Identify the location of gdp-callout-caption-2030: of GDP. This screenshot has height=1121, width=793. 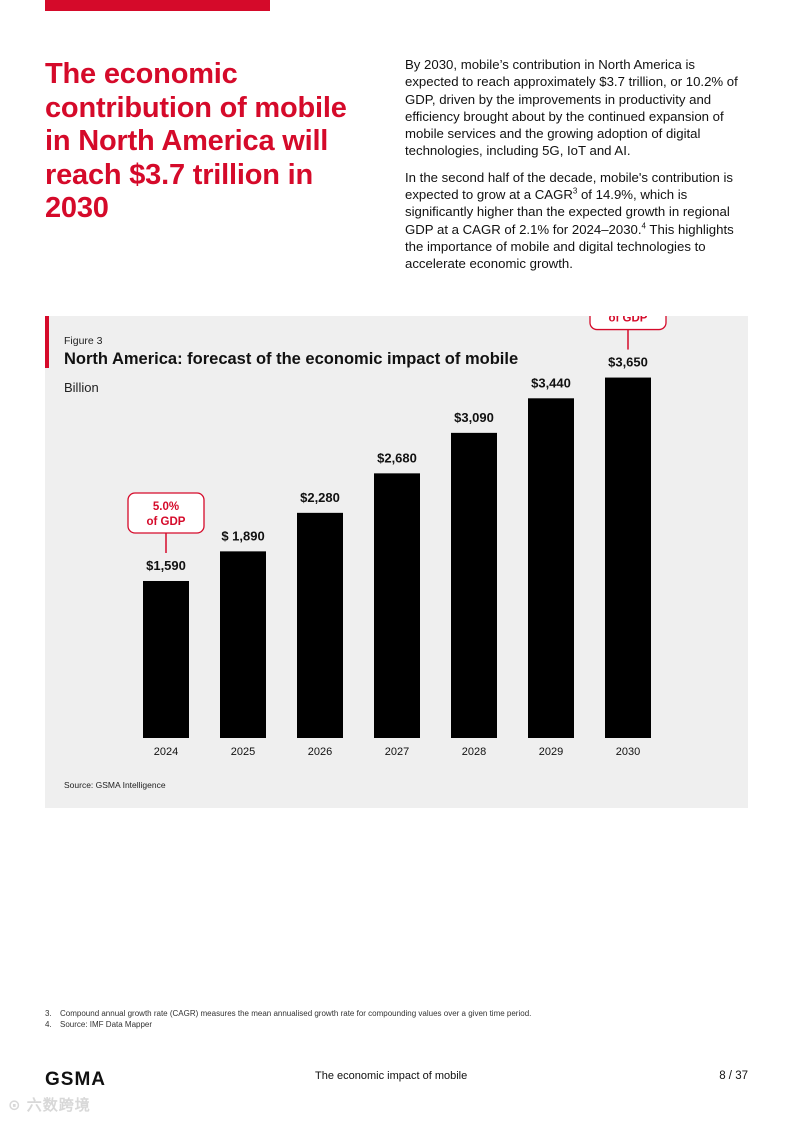
(628, 320).